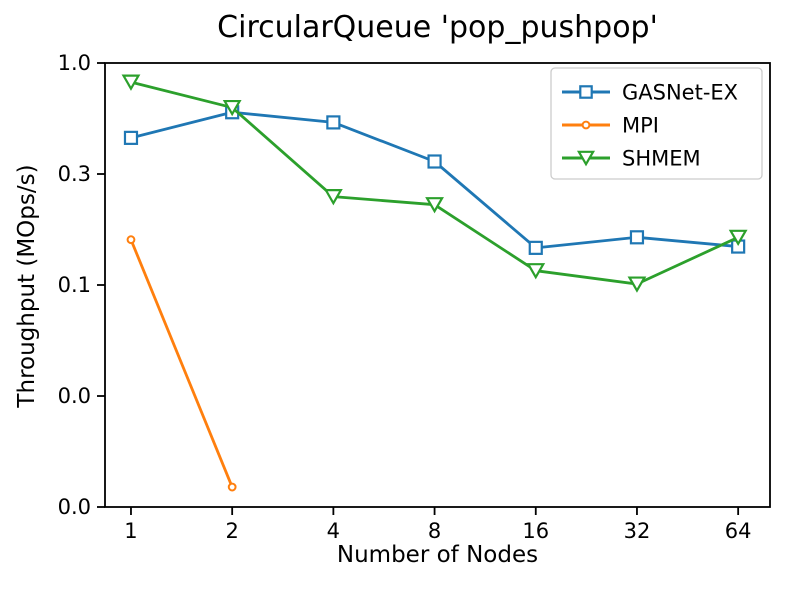 This screenshot has width=797, height=598. What do you see at coordinates (738, 531) in the screenshot?
I see `x-tick-label: 64` at bounding box center [738, 531].